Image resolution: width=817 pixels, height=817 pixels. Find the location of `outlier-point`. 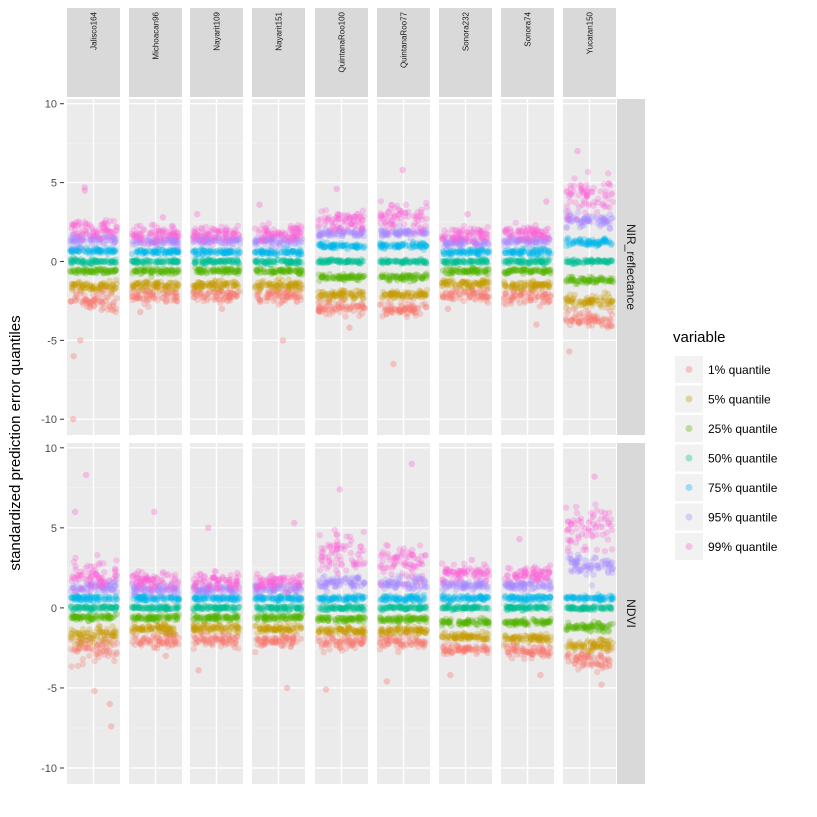

outlier-point is located at coordinates (546, 201).